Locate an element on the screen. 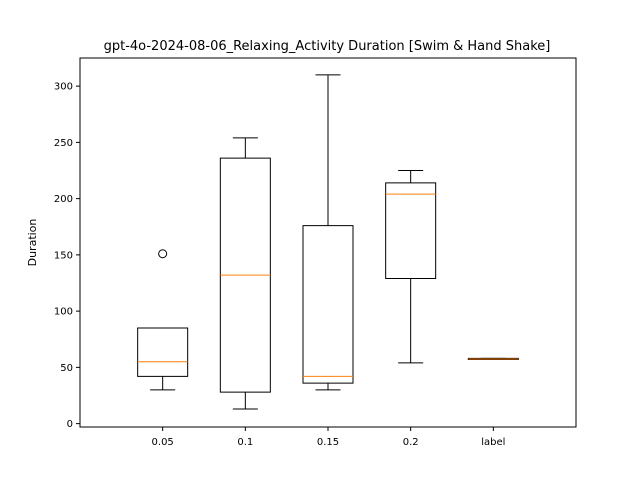  x-tick-label: 0.2 is located at coordinates (411, 442).